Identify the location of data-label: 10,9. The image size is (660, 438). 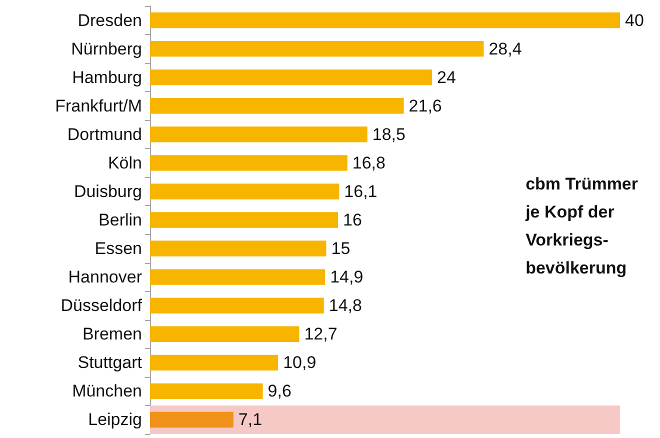
(299, 362).